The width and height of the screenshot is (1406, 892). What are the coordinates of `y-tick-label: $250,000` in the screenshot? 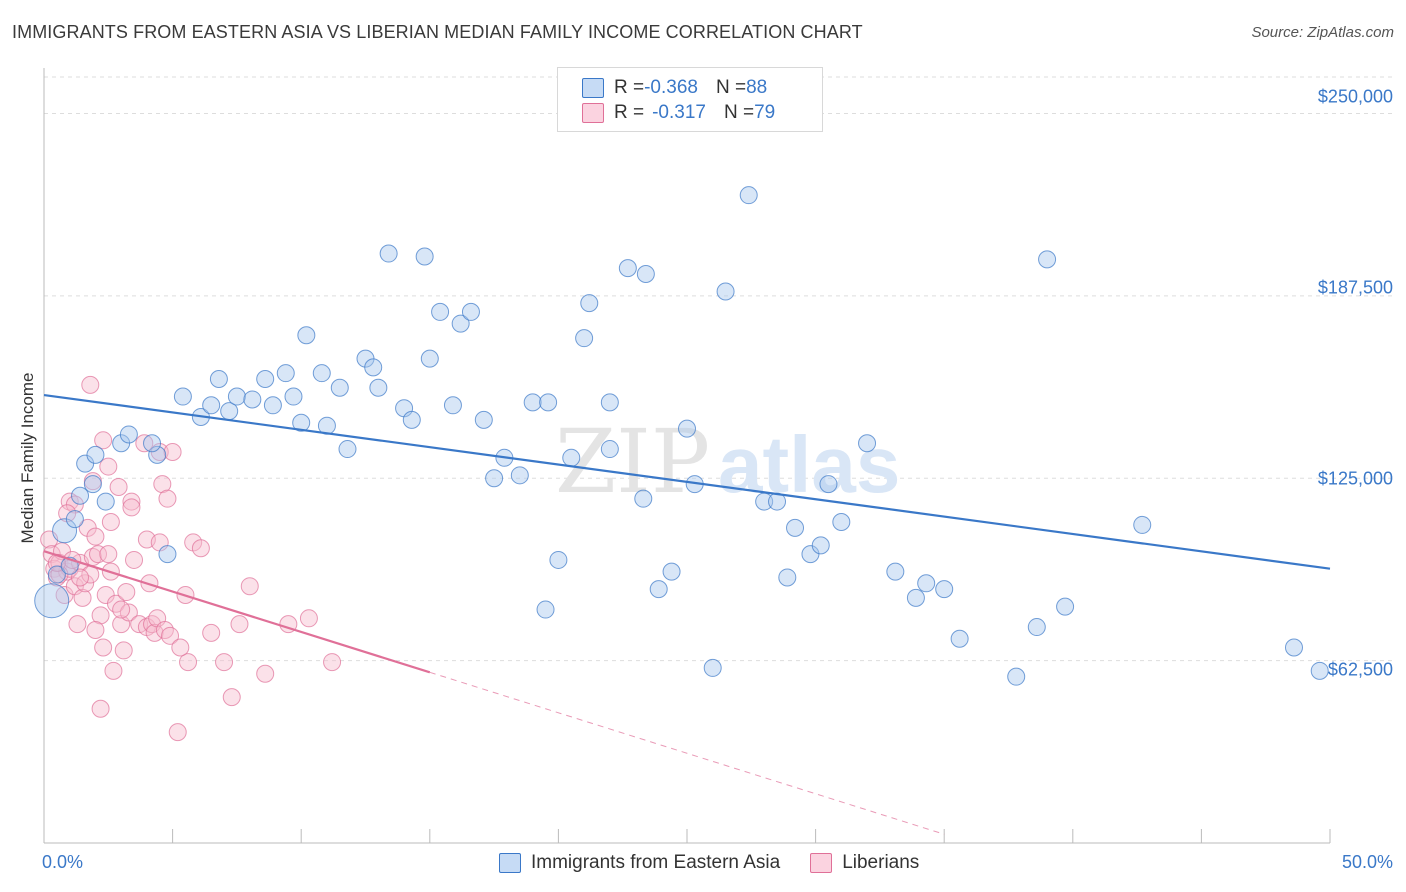 It's located at (1355, 96).